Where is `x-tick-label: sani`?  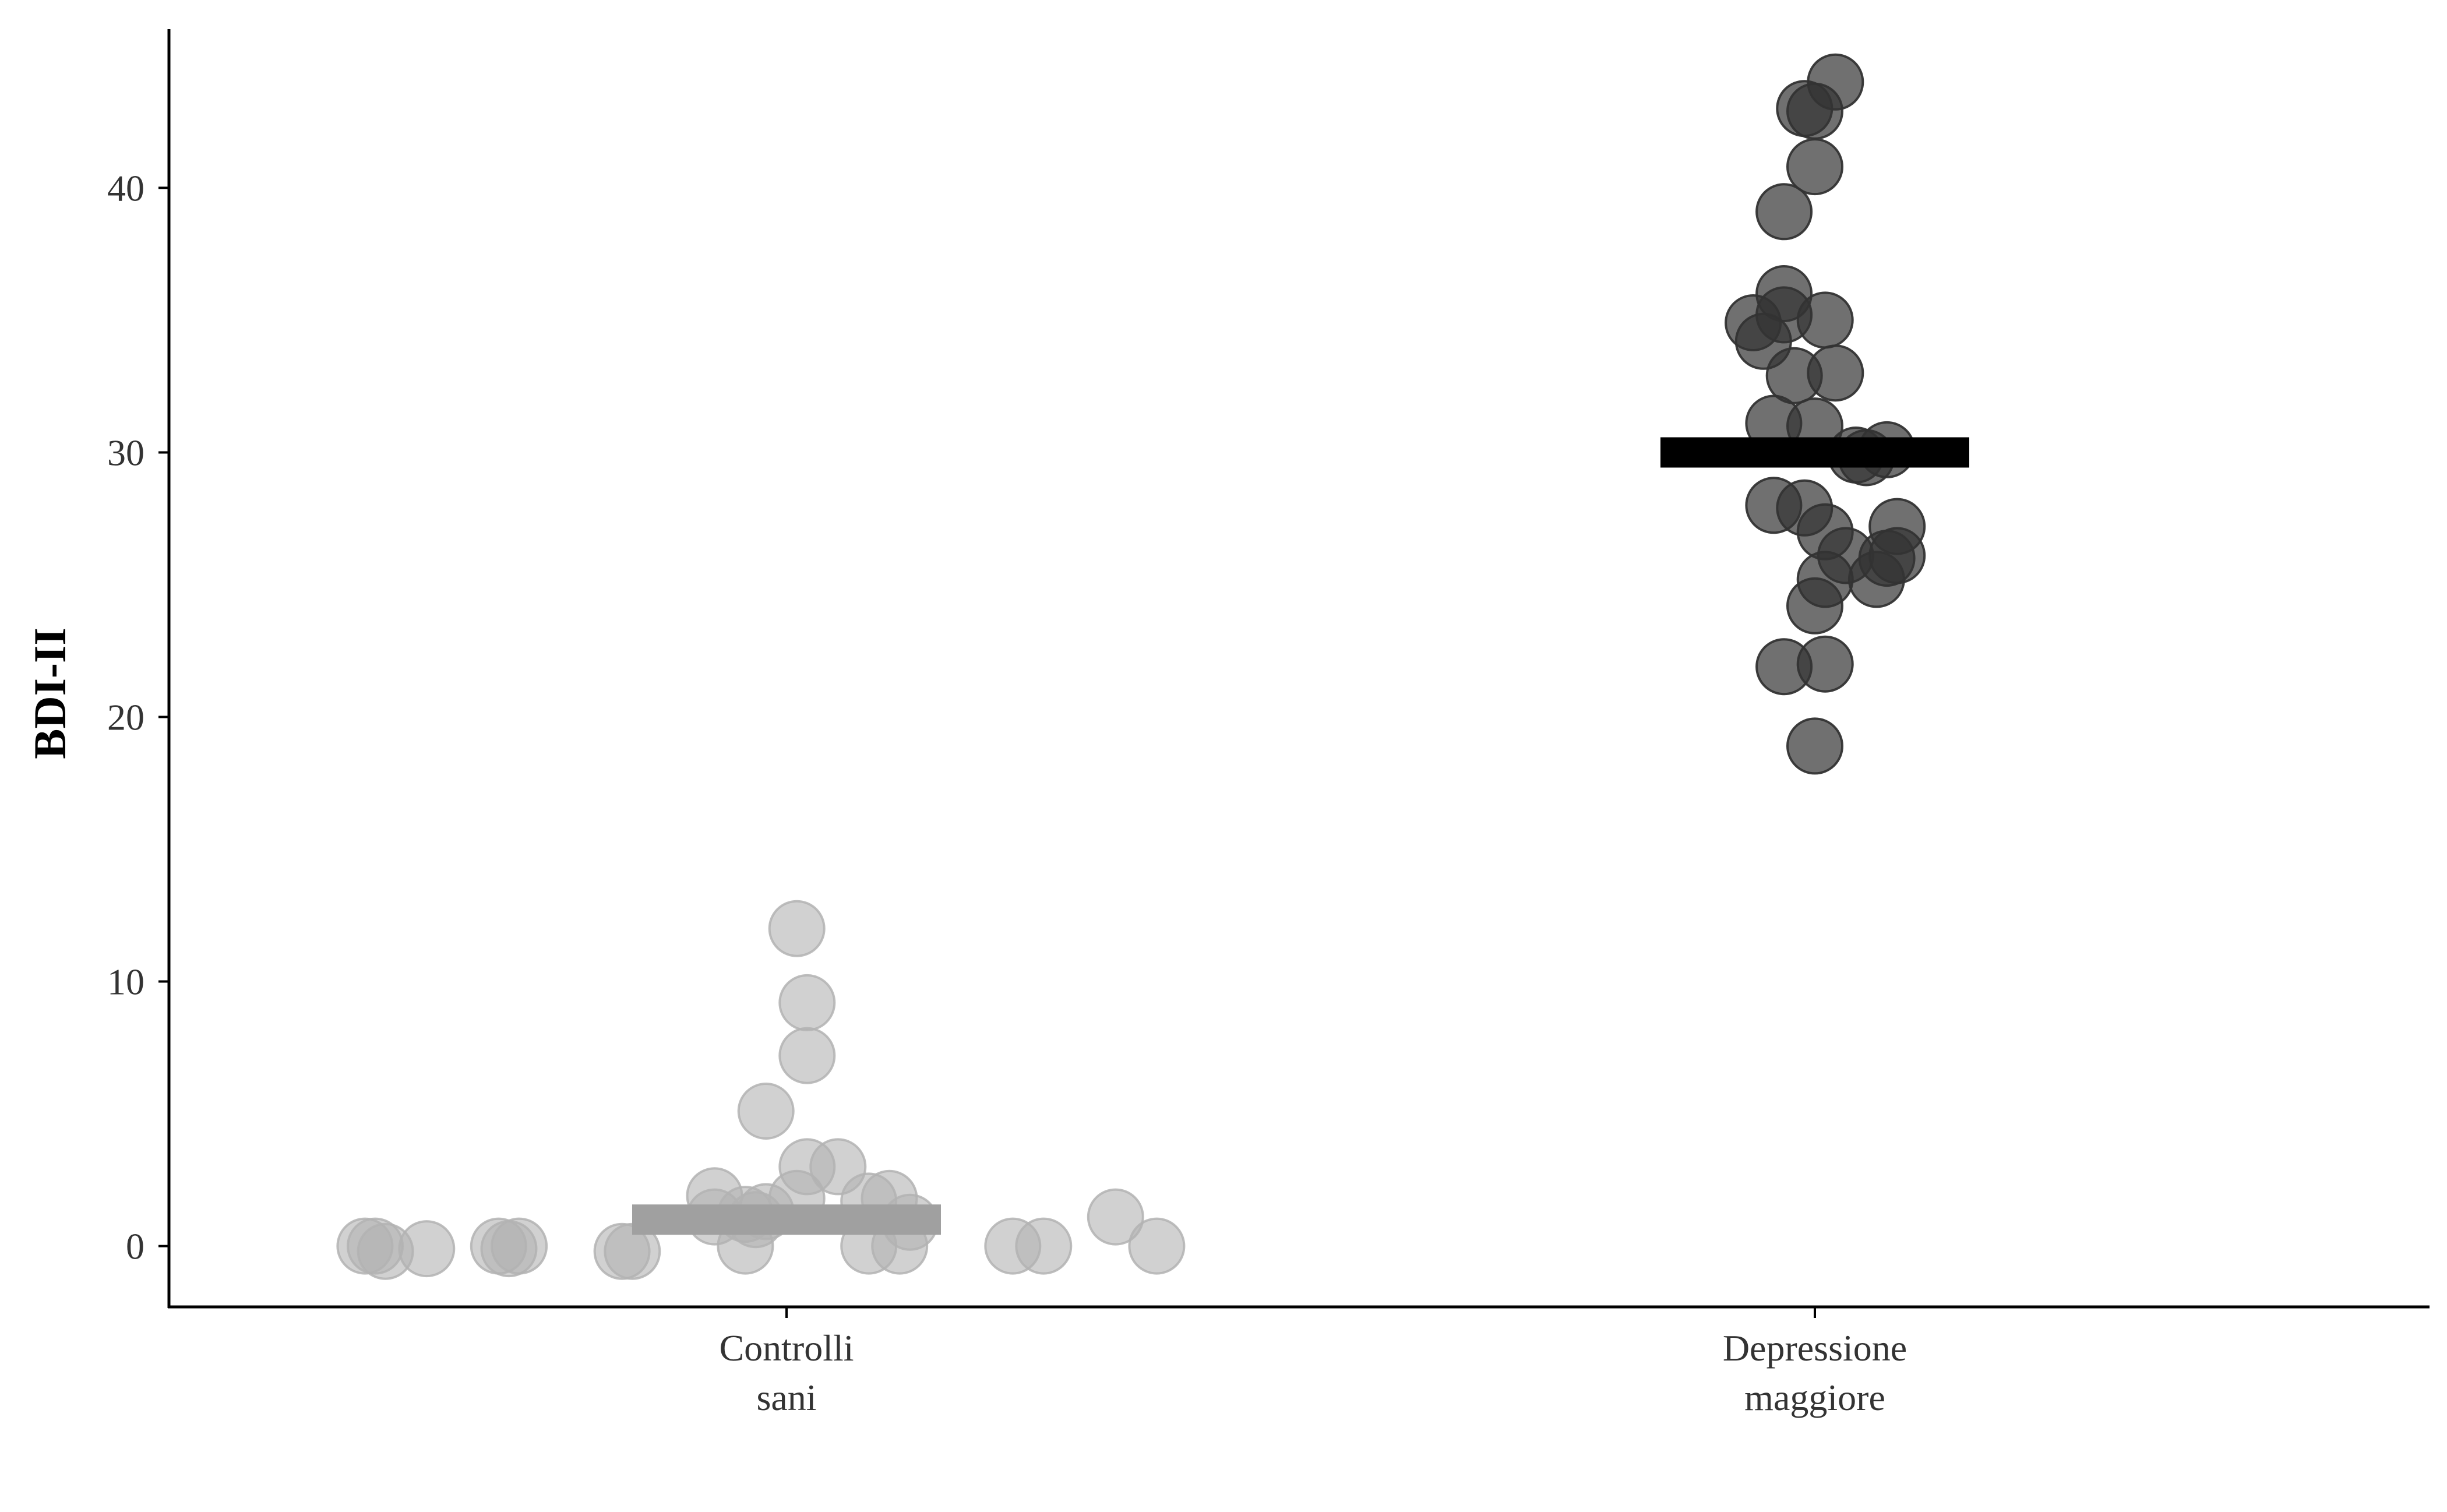
x-tick-label: sani is located at coordinates (786, 1397).